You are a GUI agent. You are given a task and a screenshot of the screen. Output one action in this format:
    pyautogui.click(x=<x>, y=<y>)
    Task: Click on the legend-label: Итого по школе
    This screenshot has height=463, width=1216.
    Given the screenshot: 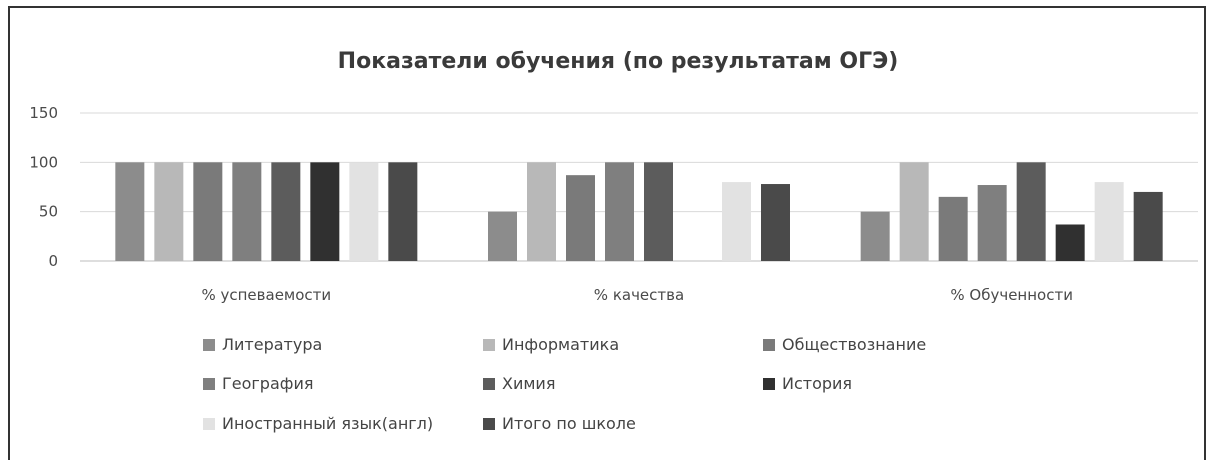 What is the action you would take?
    pyautogui.click(x=569, y=423)
    